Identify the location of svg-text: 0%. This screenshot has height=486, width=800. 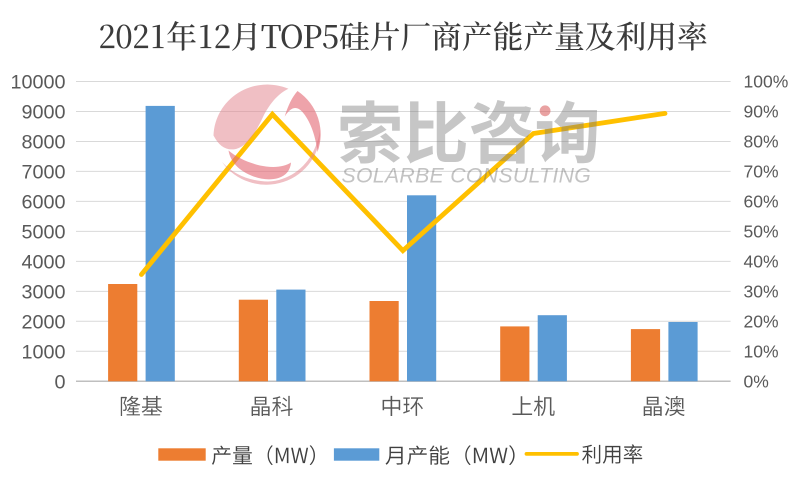
(756, 382).